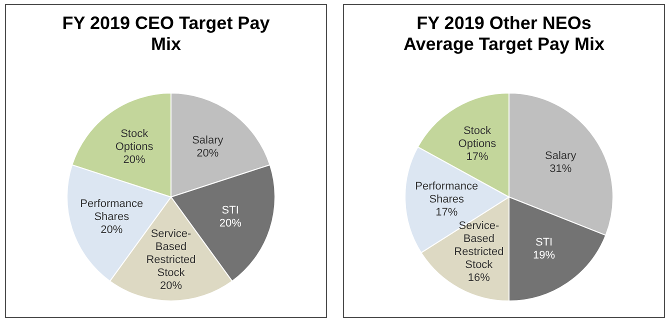  Describe the element at coordinates (504, 34) in the screenshot. I see `chart-title: FY 2019 Other NEOs Average Target Pay Mix` at that location.